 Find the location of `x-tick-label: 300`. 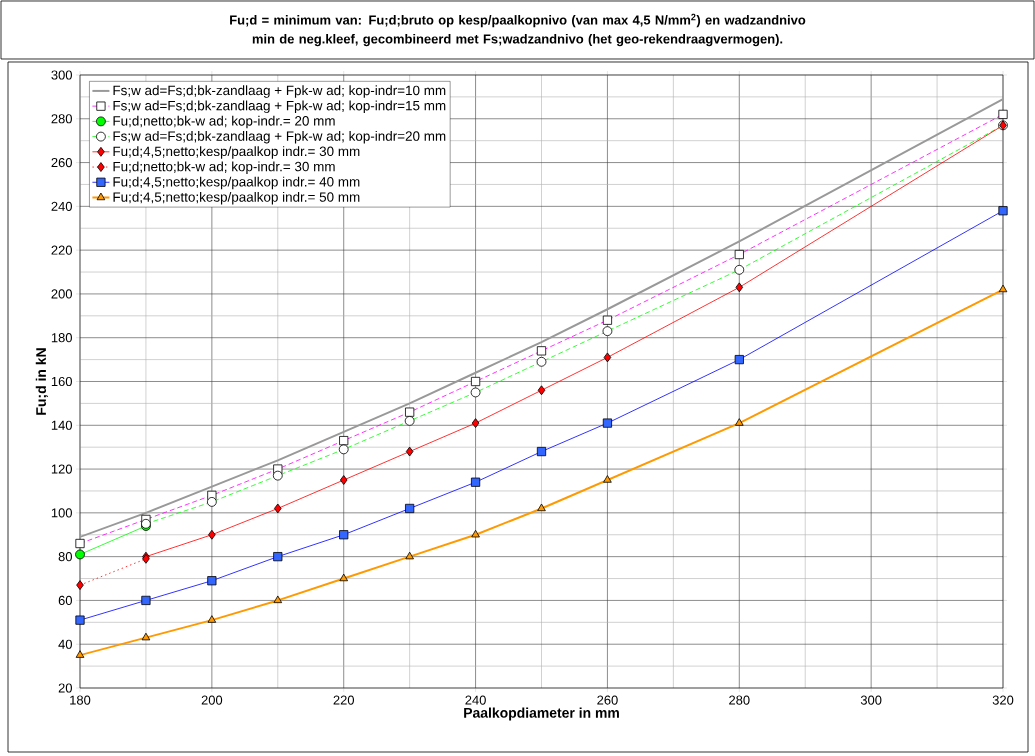

x-tick-label: 300 is located at coordinates (871, 700).